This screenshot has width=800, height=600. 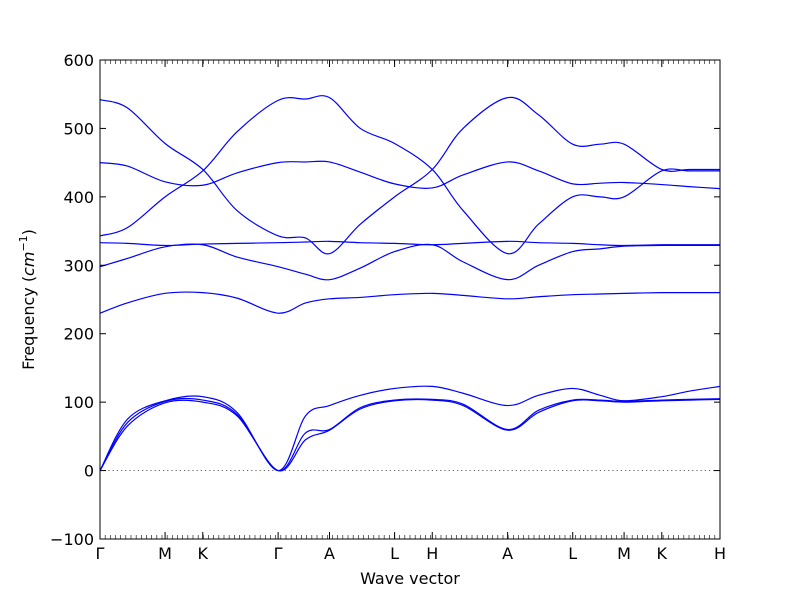 I want to click on y-tick-label: 100, so click(x=78, y=402).